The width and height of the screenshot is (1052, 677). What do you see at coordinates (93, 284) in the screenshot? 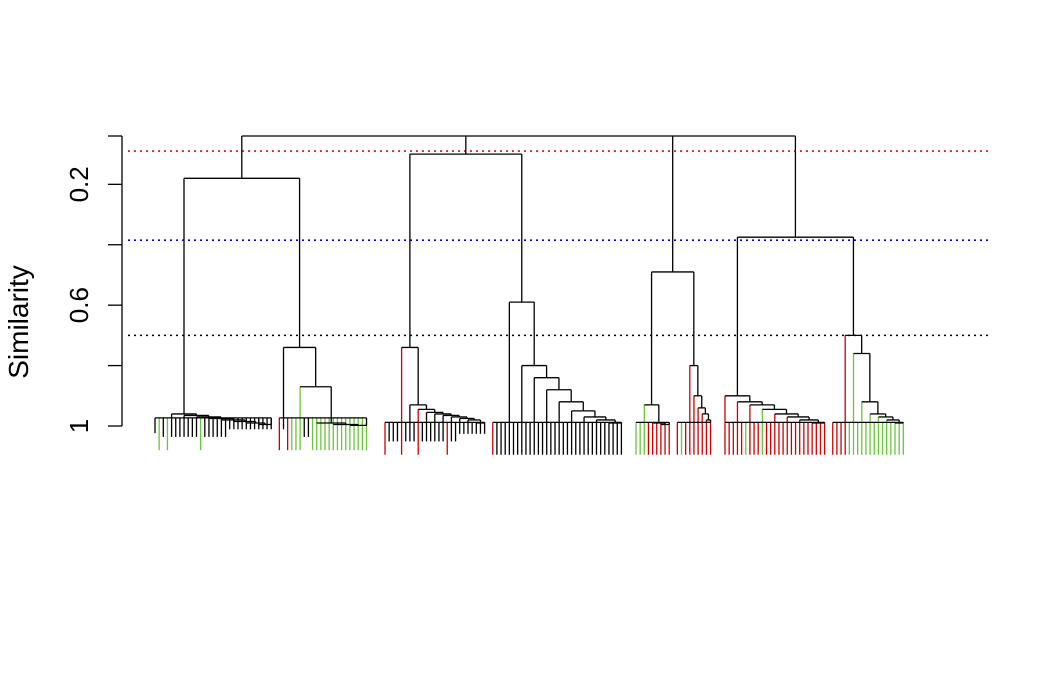
I see `y-axis: 1 0.6 0.2` at bounding box center [93, 284].